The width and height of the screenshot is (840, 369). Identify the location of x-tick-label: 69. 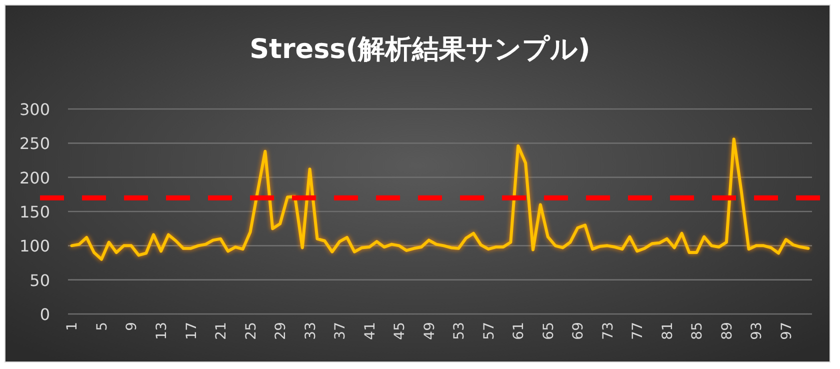
(578, 331).